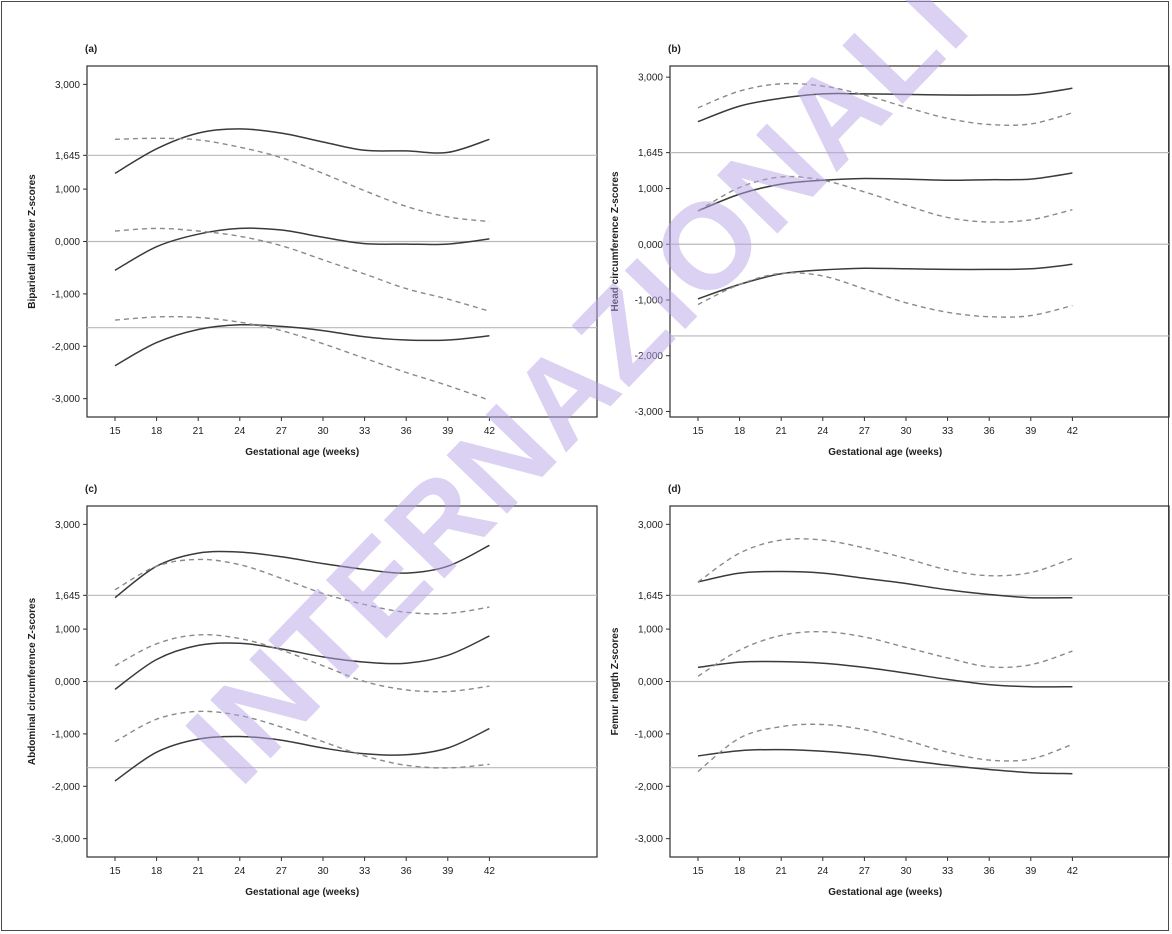 This screenshot has width=1172, height=934. I want to click on panel-label: (b), so click(674, 49).